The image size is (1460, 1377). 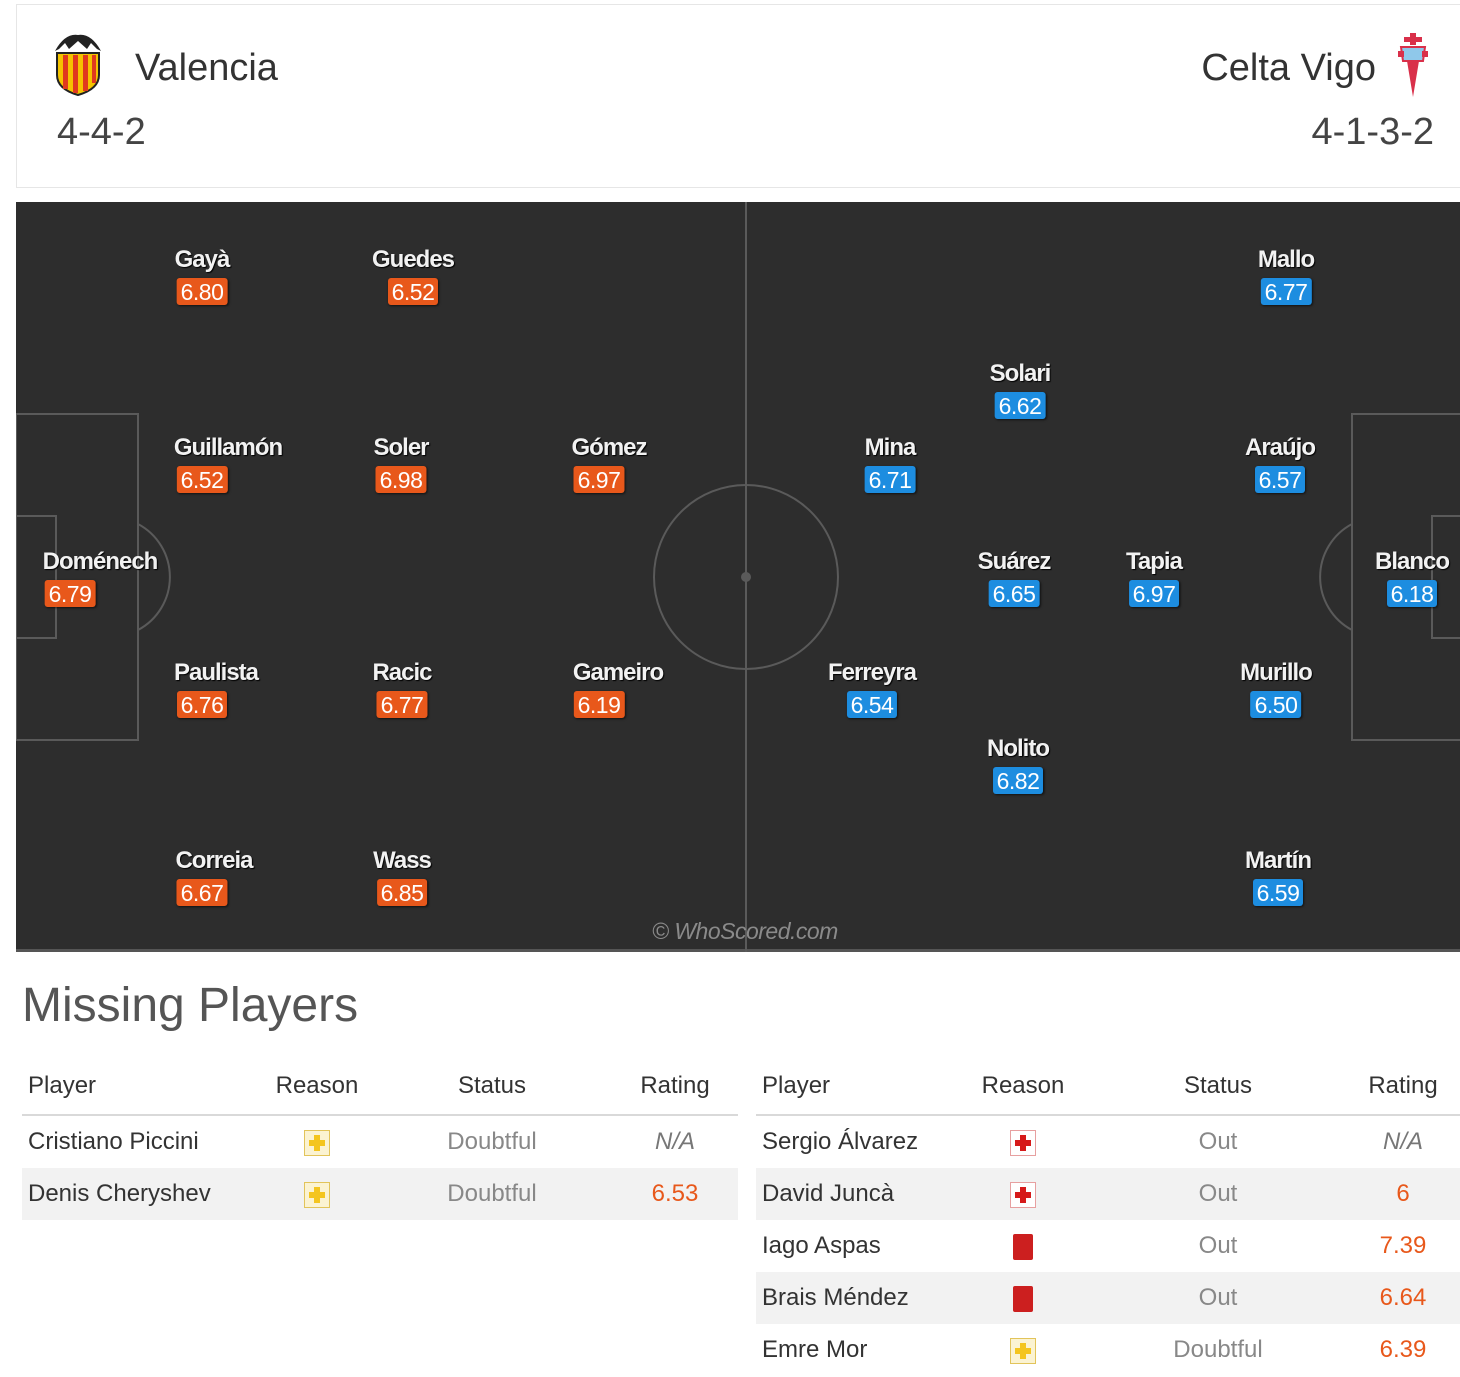 I want to click on player-name: Wass, so click(x=402, y=860).